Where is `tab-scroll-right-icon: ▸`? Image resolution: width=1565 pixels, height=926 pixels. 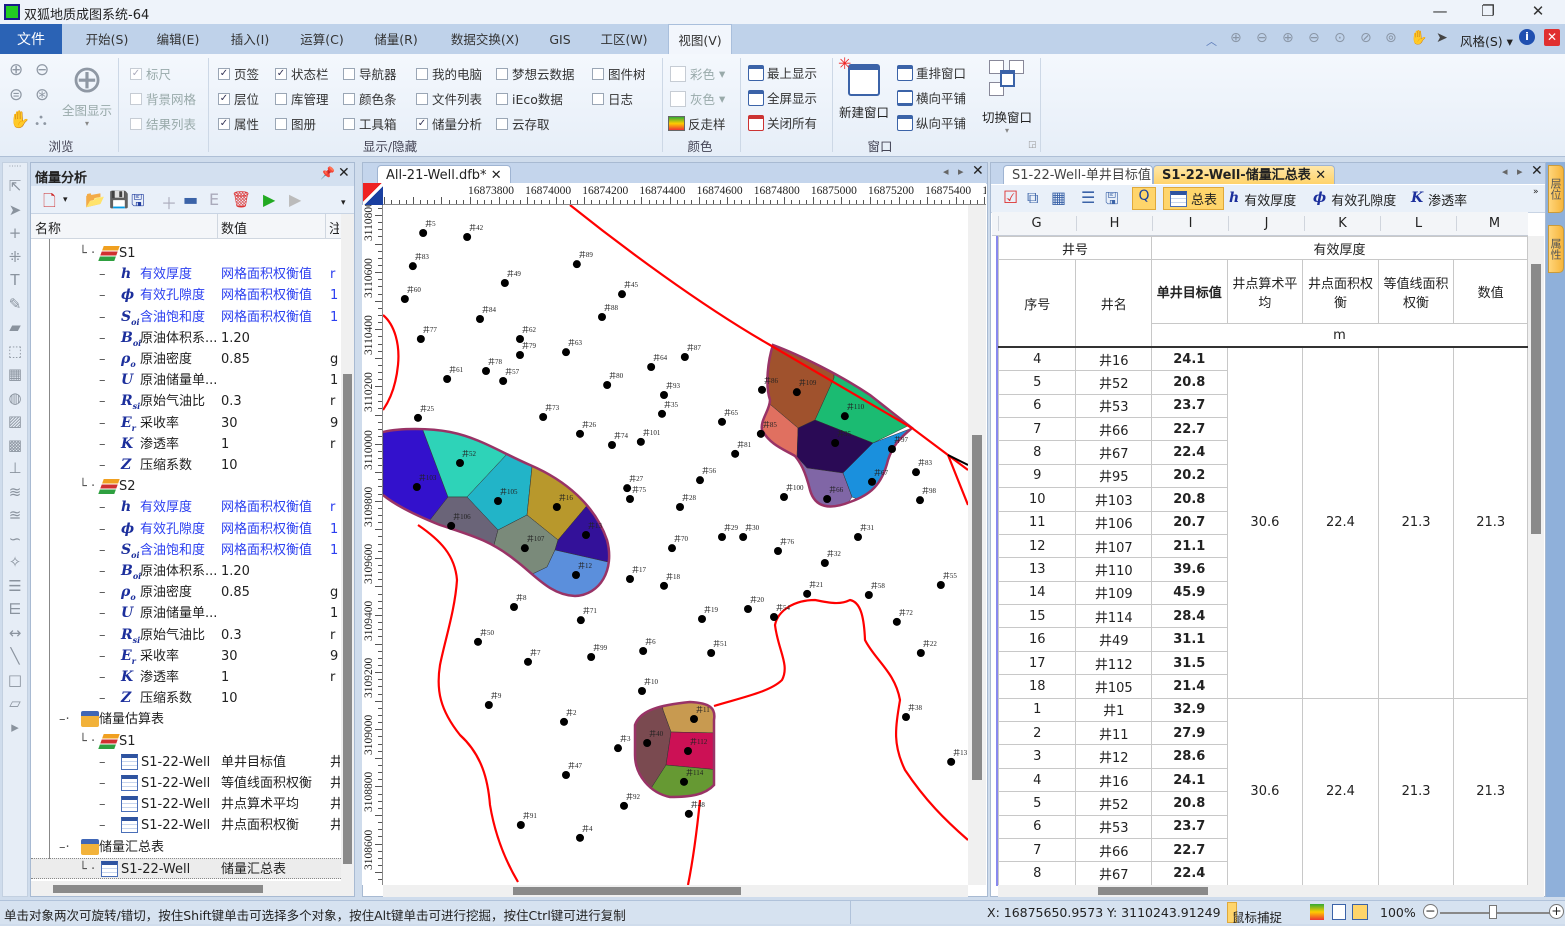
tab-scroll-right-icon: ▸ is located at coordinates (961, 171).